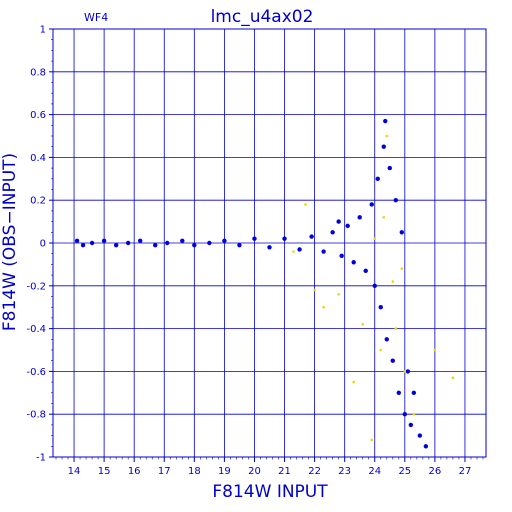 This screenshot has height=512, width=512. Describe the element at coordinates (374, 471) in the screenshot. I see `x-tick-label: 24` at that location.